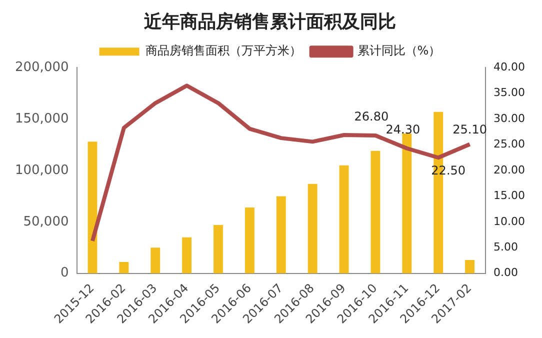 The width and height of the screenshot is (542, 338). I want to click on y2-tick-label: 35.00, so click(510, 93).